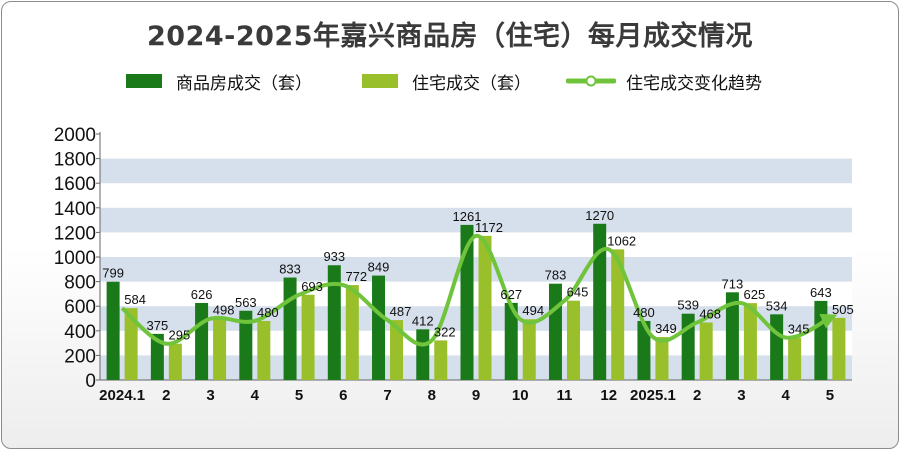 This screenshot has width=900, height=450. Describe the element at coordinates (450, 36) in the screenshot. I see `chart-title: 2024-2025年嘉兴商品房（住宅）每月成交情况` at that location.